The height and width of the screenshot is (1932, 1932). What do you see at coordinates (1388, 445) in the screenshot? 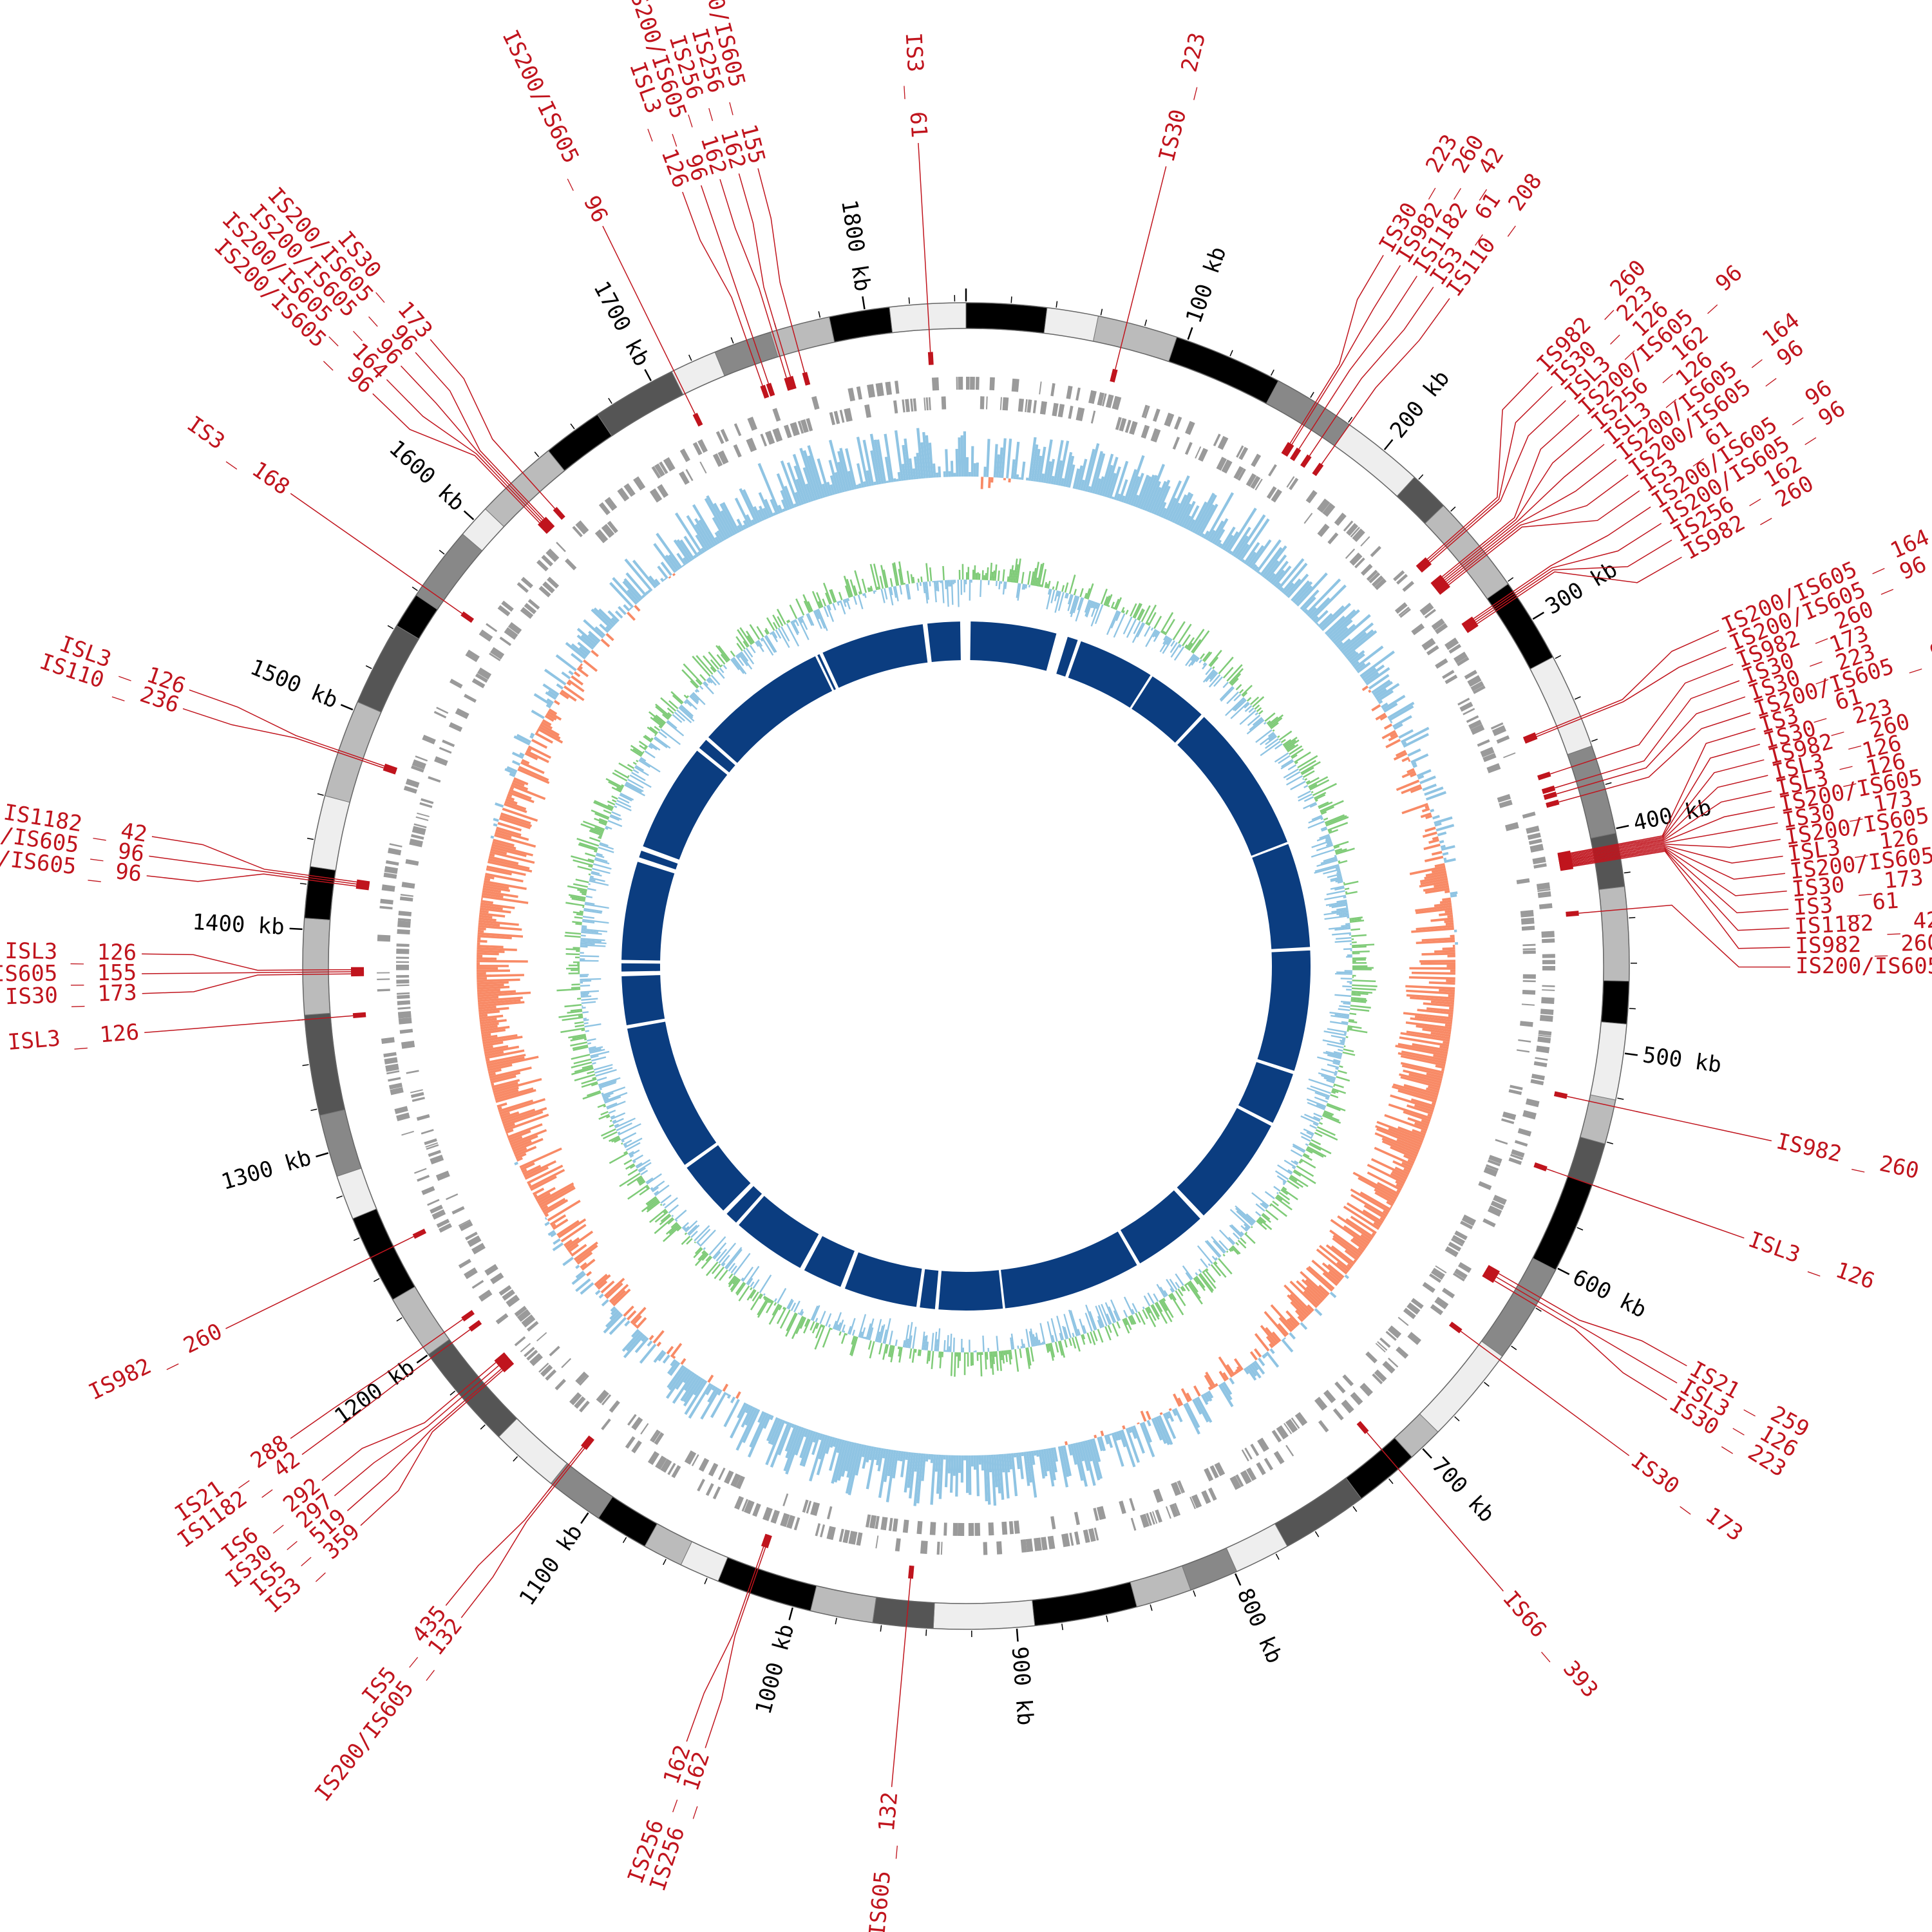
I see `major-tick` at bounding box center [1388, 445].